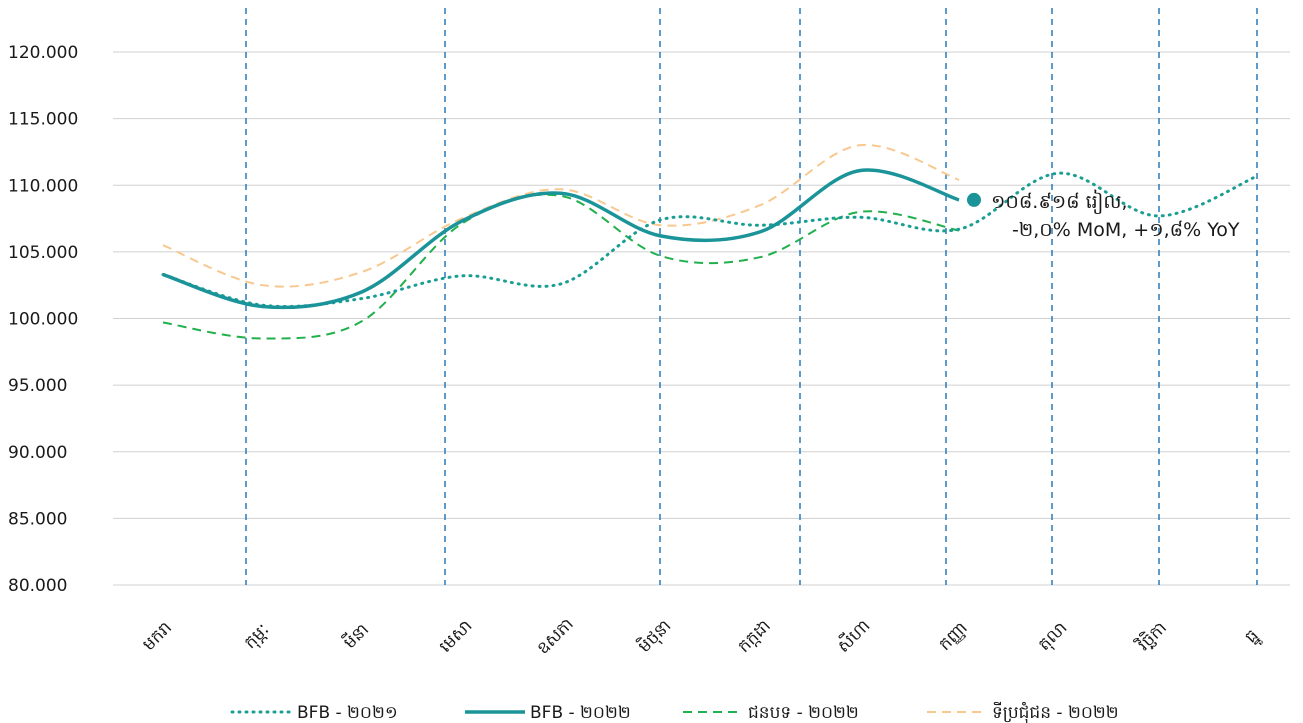 Image resolution: width=1303 pixels, height=723 pixels. What do you see at coordinates (456, 636) in the screenshot?
I see `x-tick-label: មេសា` at bounding box center [456, 636].